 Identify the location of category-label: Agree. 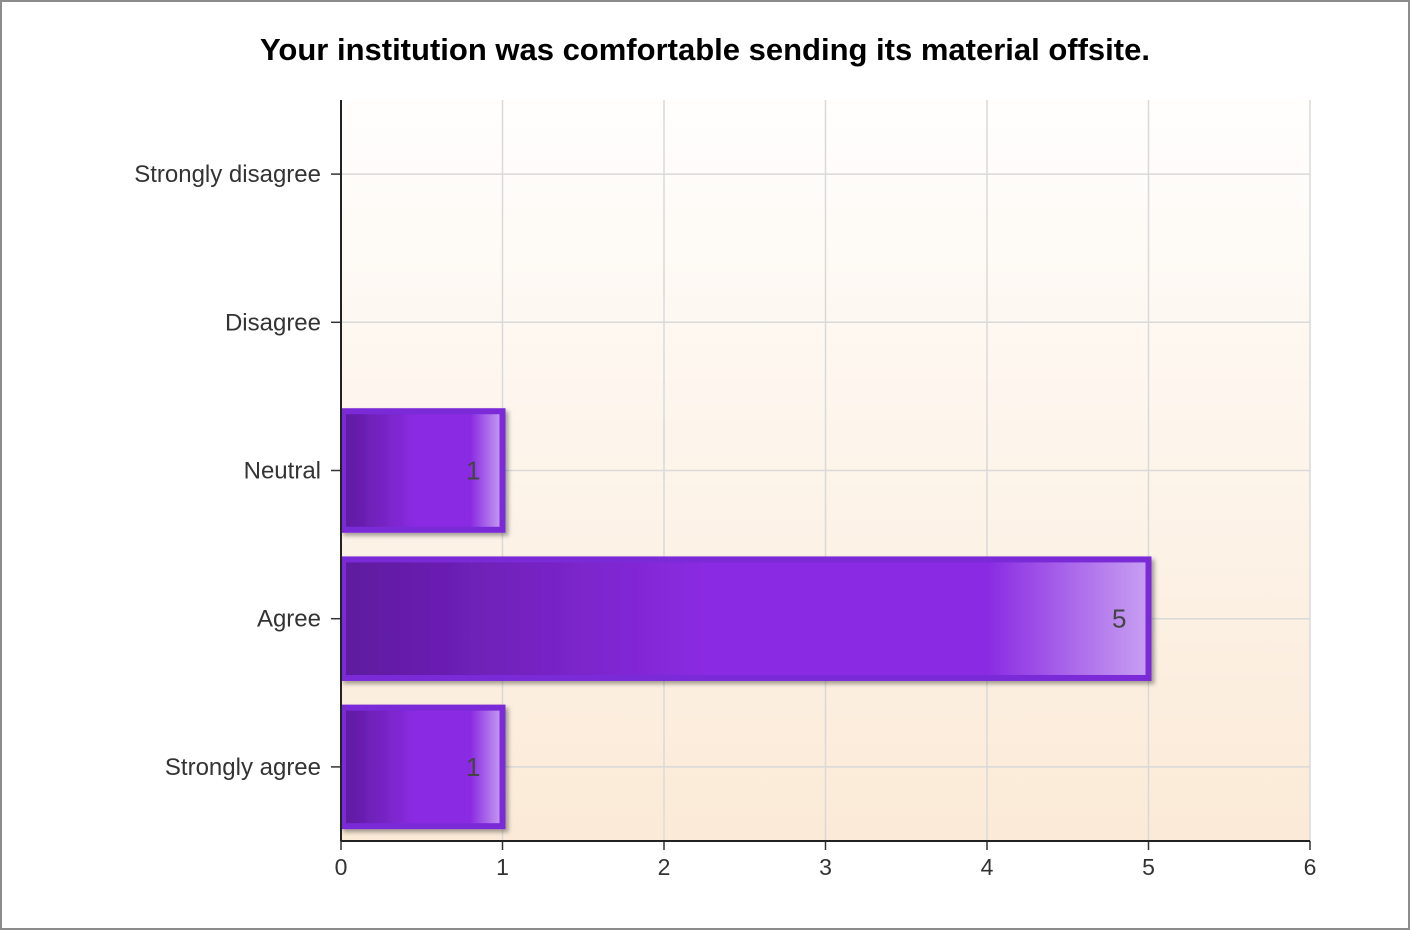
(289, 619).